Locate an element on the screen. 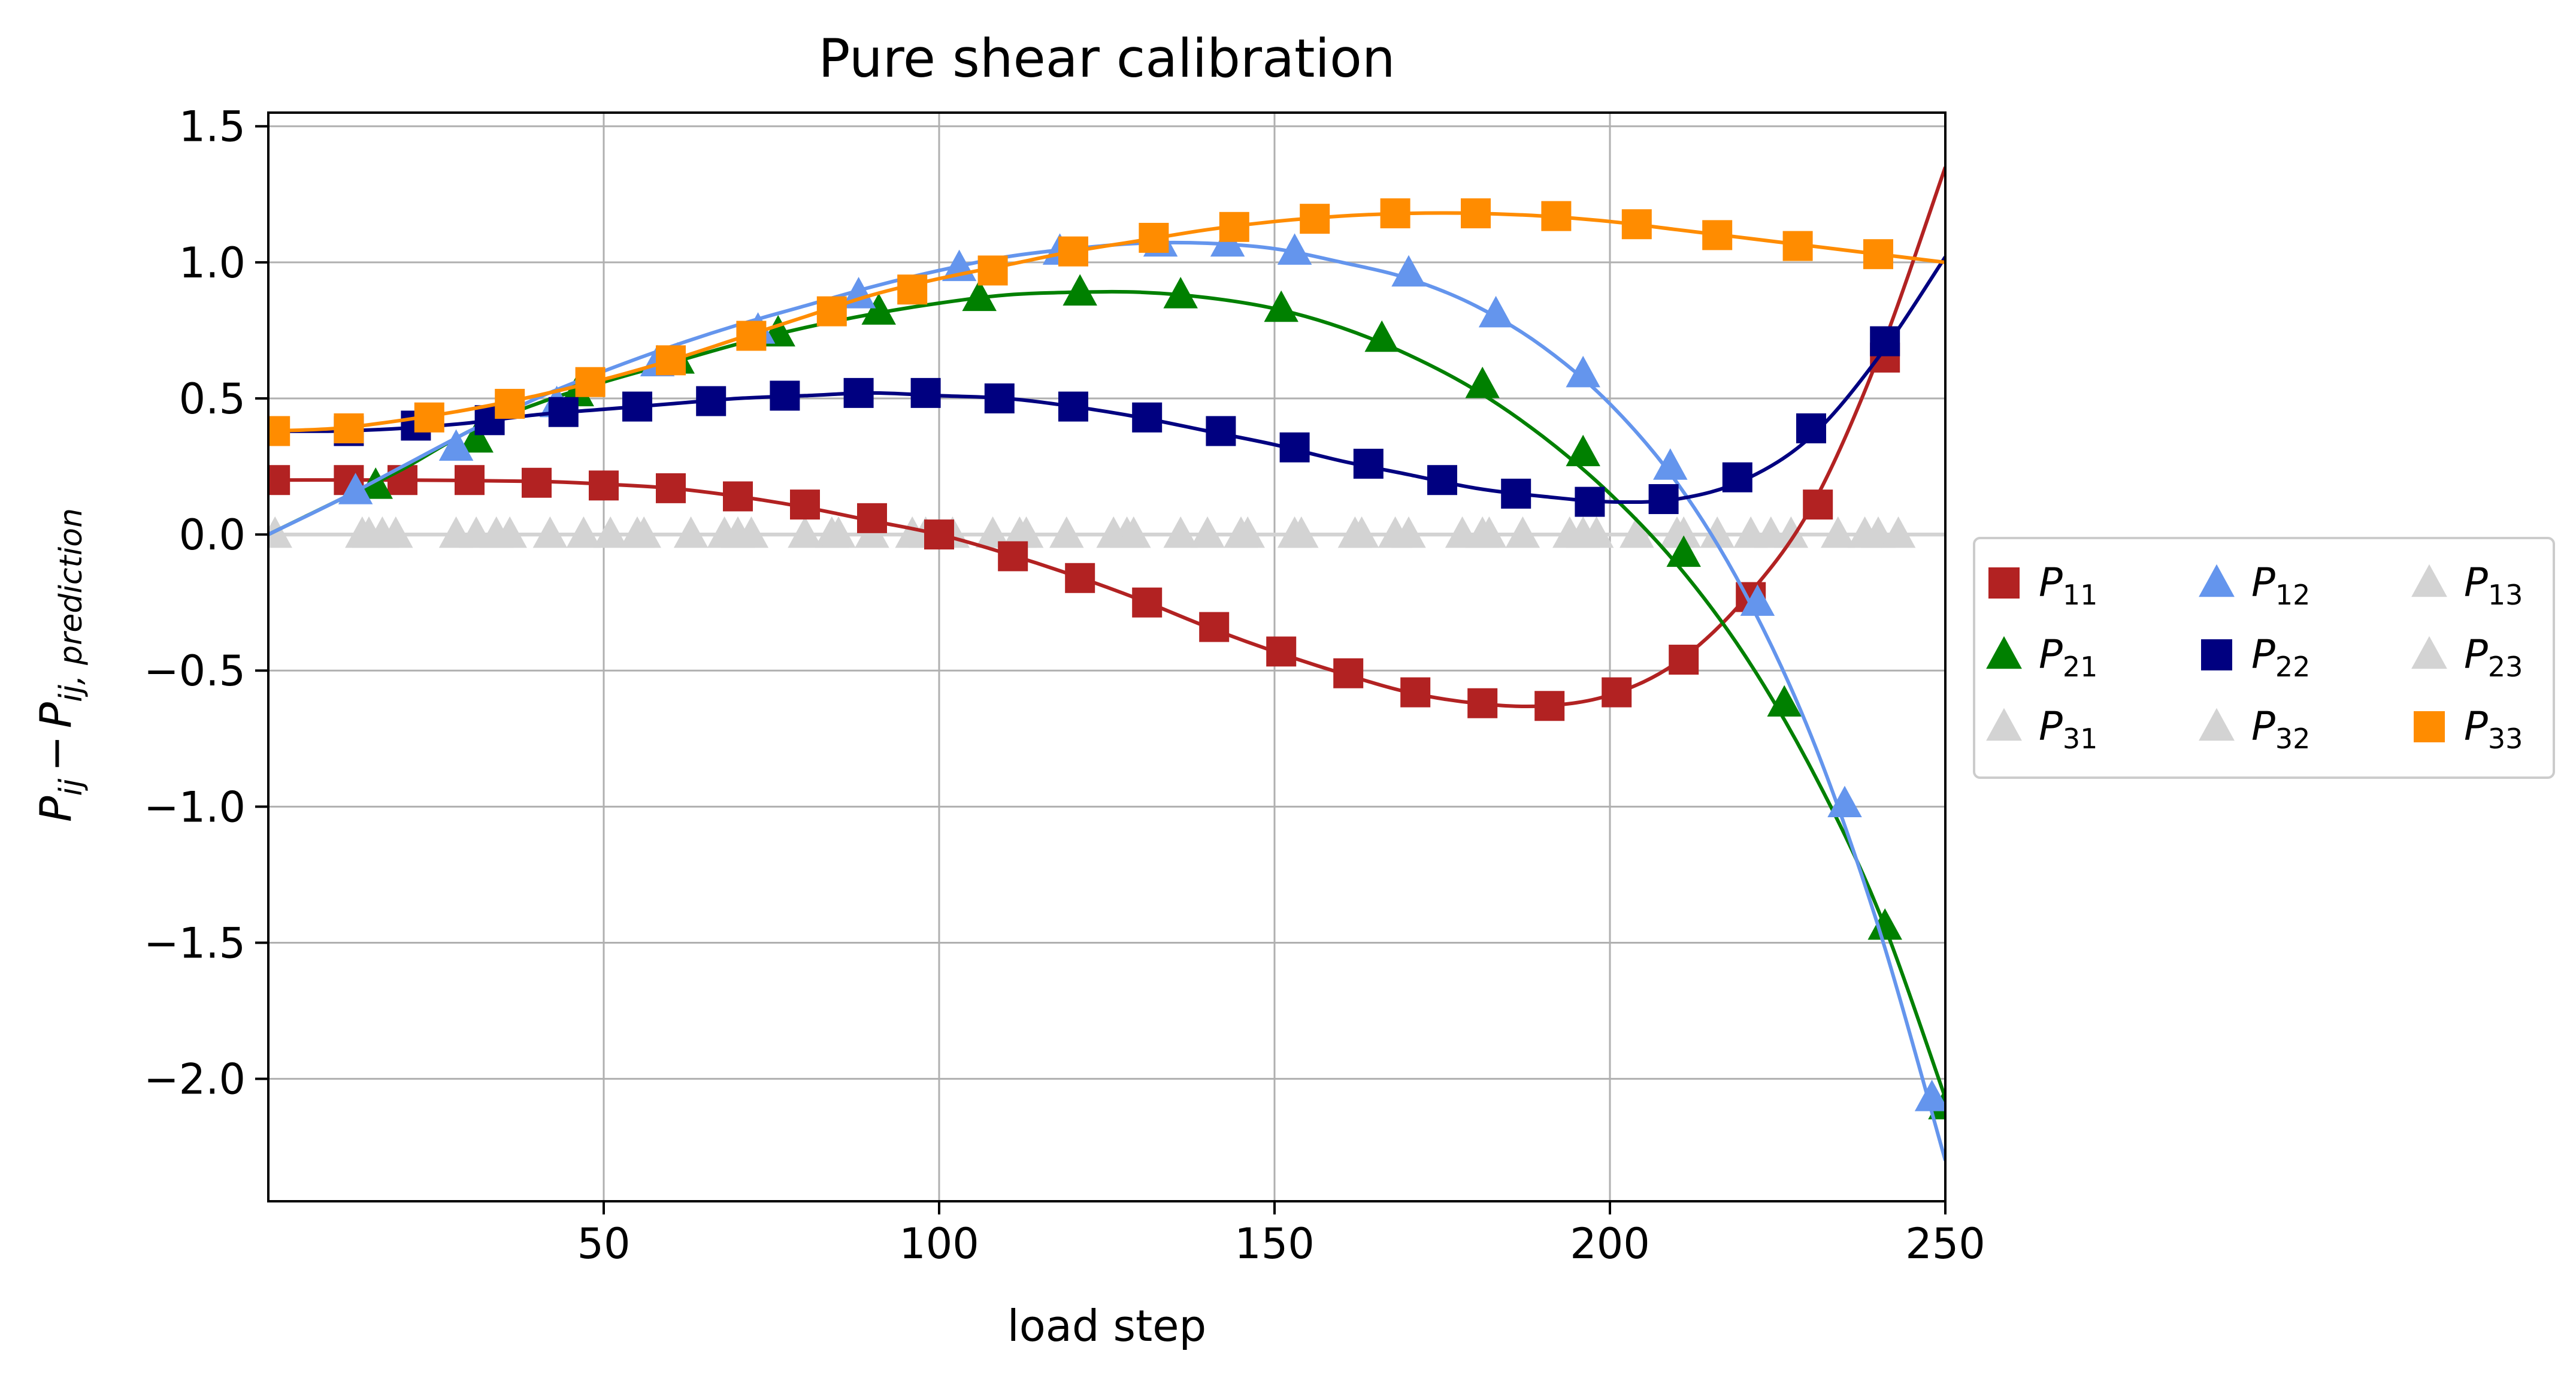 The image size is (2576, 1387). y-axis-label: Pij − Pij, prediction is located at coordinates (60, 665).